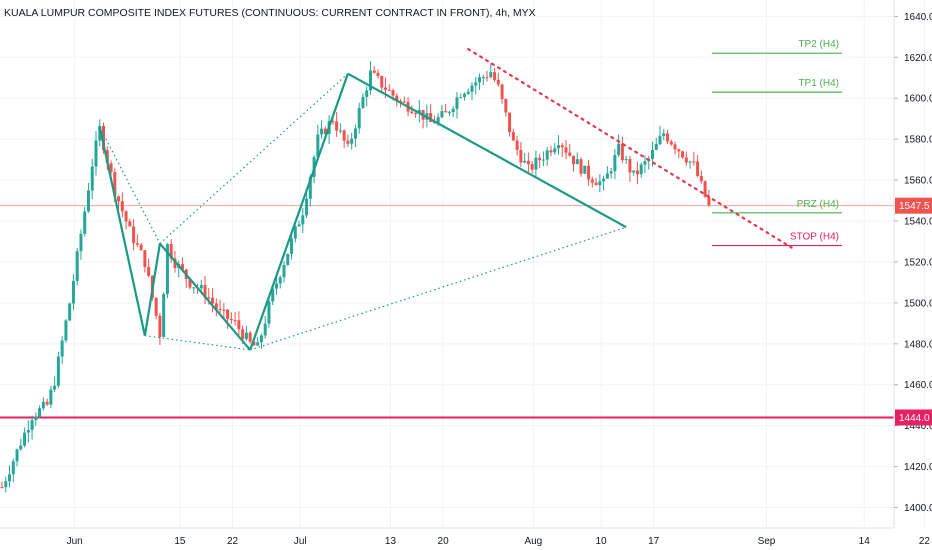 The height and width of the screenshot is (550, 932). What do you see at coordinates (918, 303) in the screenshot?
I see `y-tick-label: 1500.0` at bounding box center [918, 303].